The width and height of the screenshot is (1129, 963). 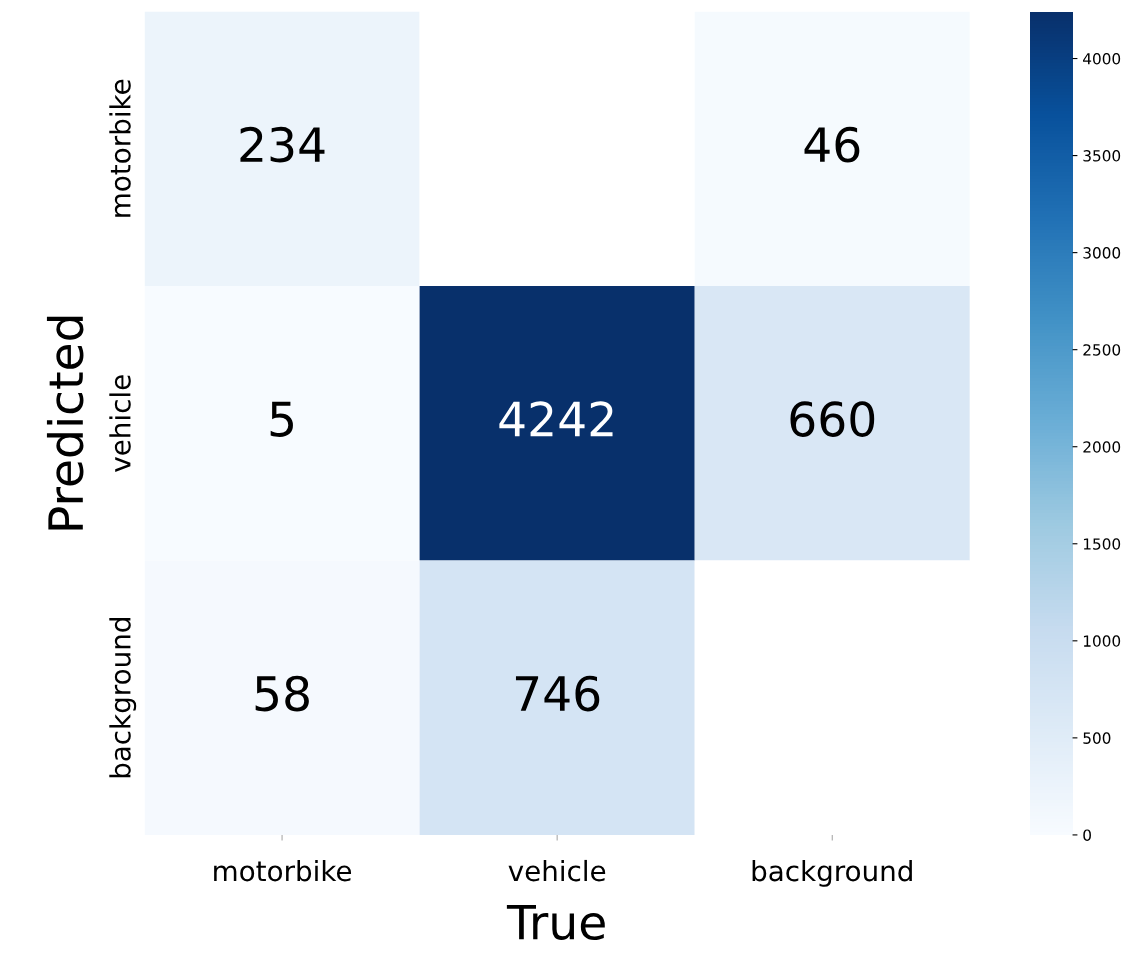 What do you see at coordinates (1087, 835) in the screenshot?
I see `color-bar-label: 0` at bounding box center [1087, 835].